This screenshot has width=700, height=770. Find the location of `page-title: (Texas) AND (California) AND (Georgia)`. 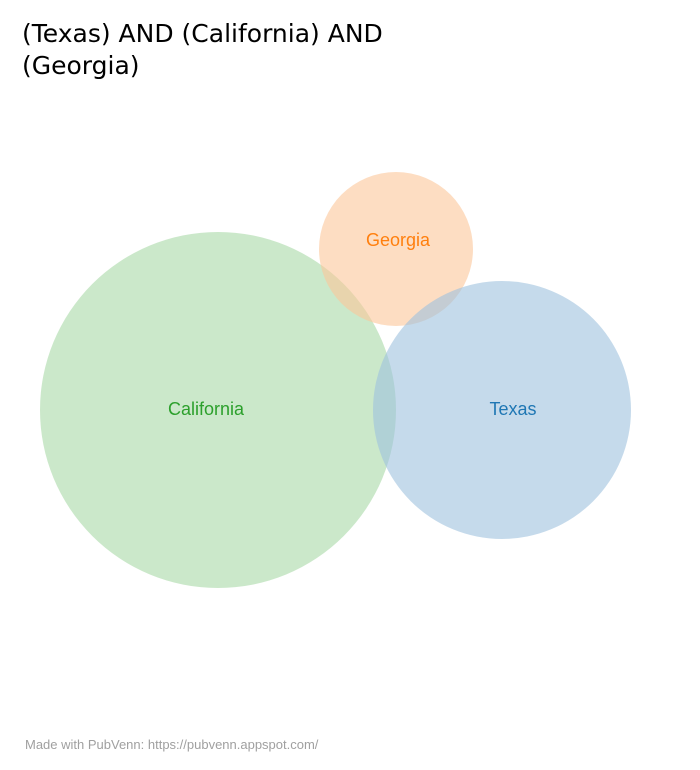

page-title: (Texas) AND (California) AND (Georgia) is located at coordinates (202, 49).